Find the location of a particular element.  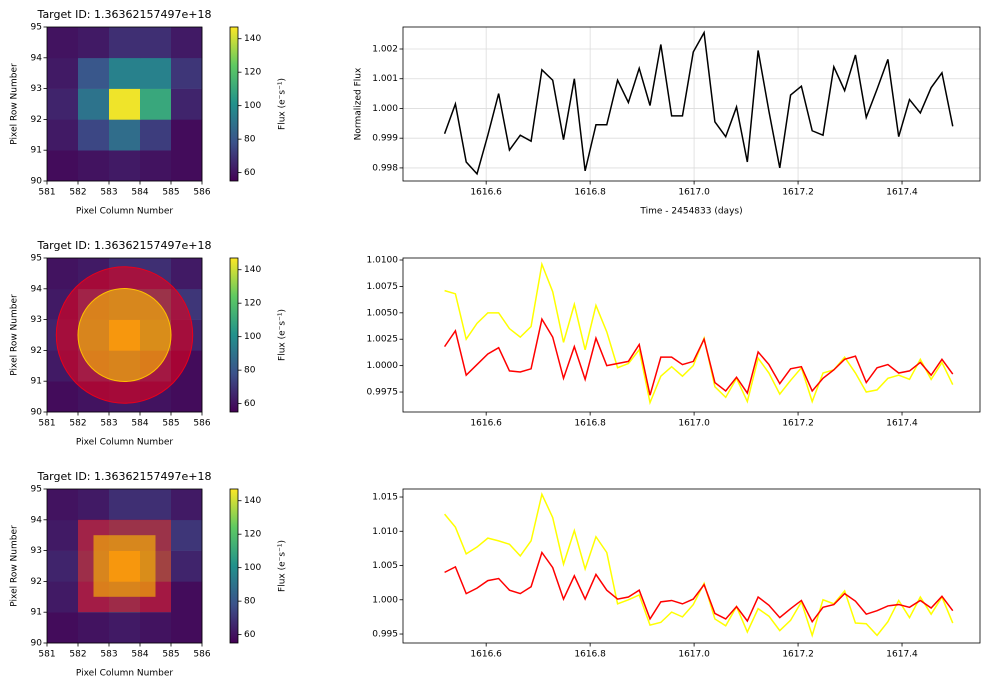

y-tick-label: 1.0025 is located at coordinates (383, 340).